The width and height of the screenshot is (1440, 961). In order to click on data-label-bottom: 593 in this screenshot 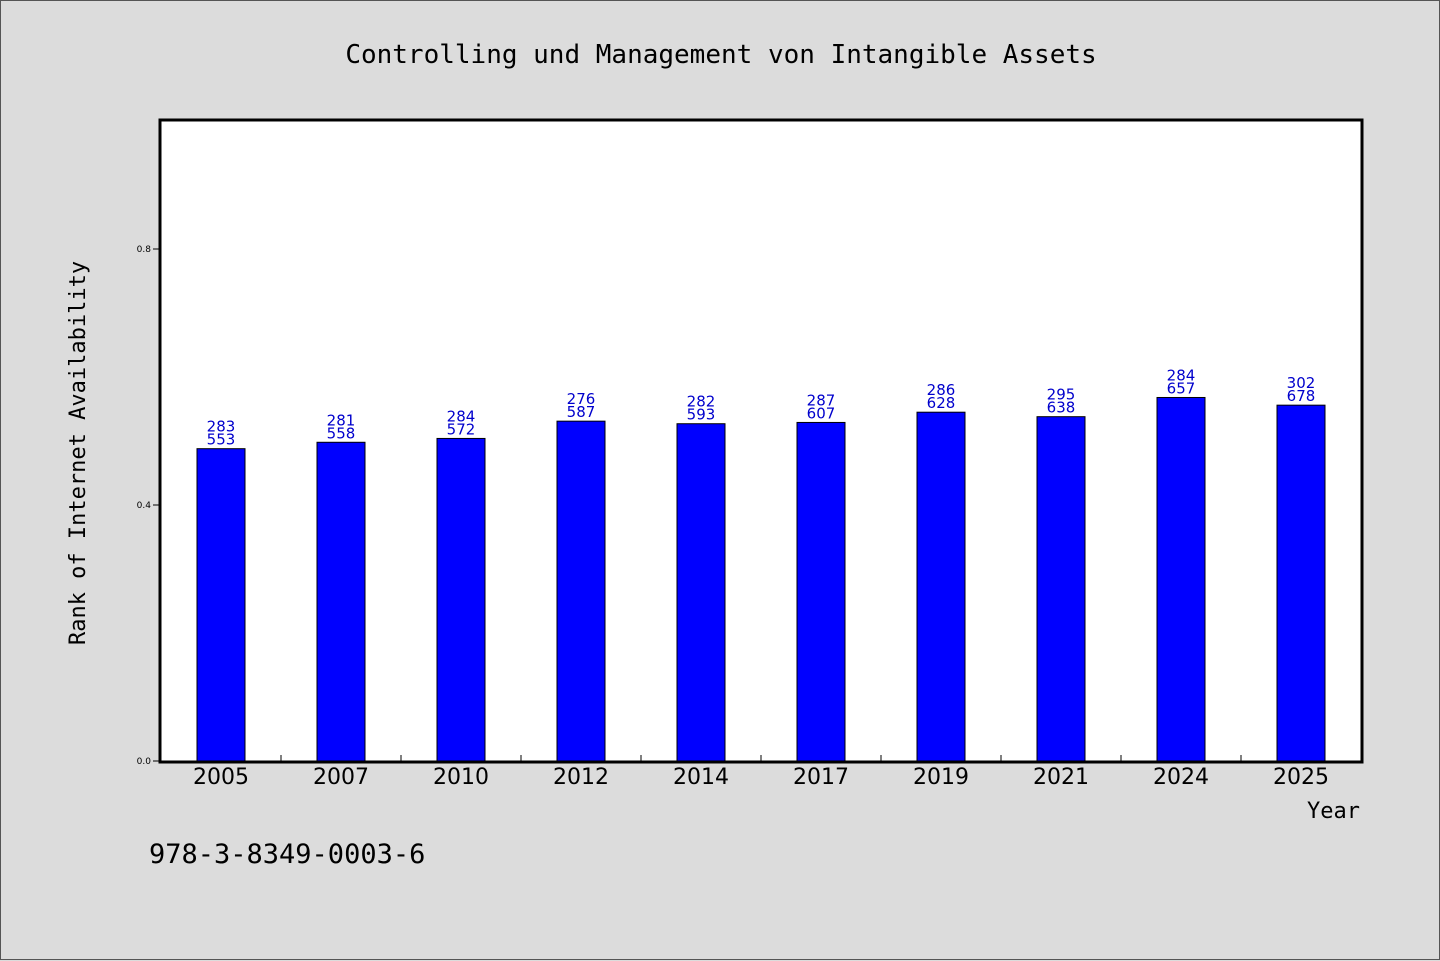, I will do `click(701, 415)`.